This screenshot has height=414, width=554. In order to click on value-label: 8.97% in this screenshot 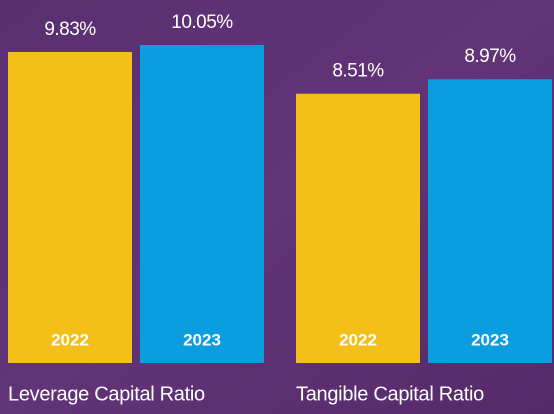, I will do `click(490, 56)`.